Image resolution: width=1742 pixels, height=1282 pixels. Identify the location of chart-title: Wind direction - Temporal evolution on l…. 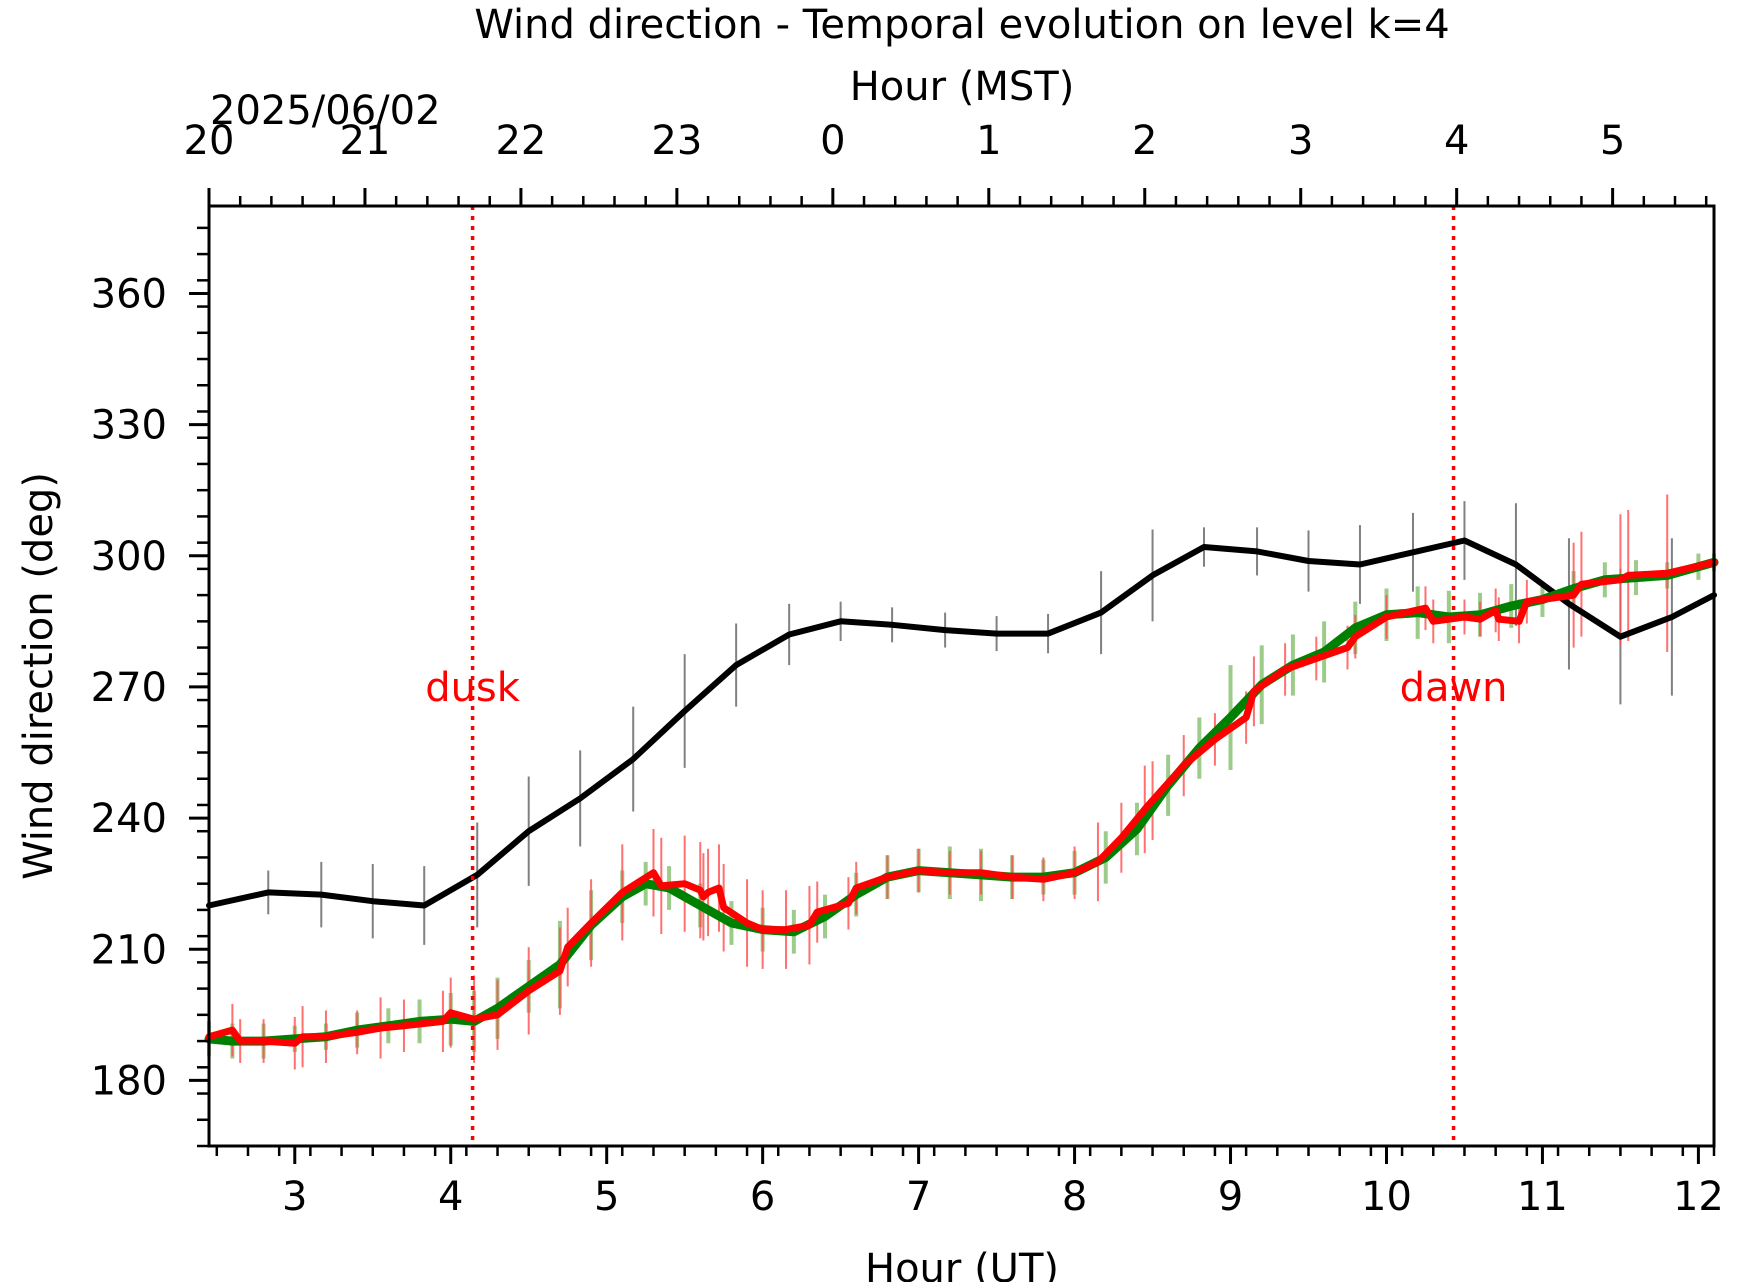
(961, 25).